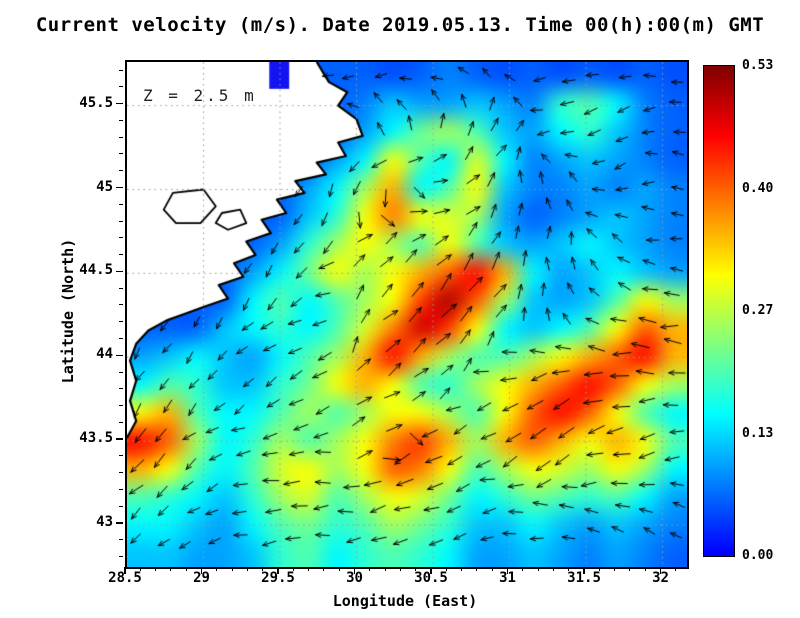 This screenshot has height=618, width=800. I want to click on x-tick-label: 31.5, so click(584, 578).